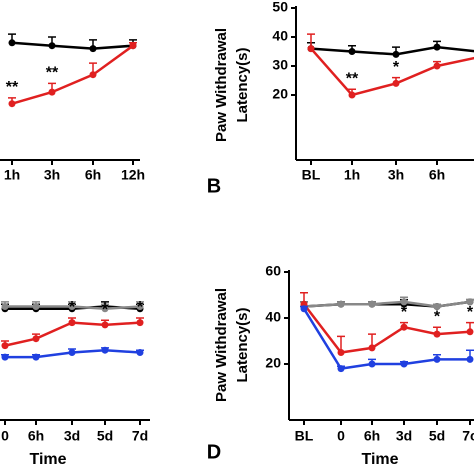 The height and width of the screenshot is (474, 474). I want to click on x-tick-label: 12h, so click(133, 175).